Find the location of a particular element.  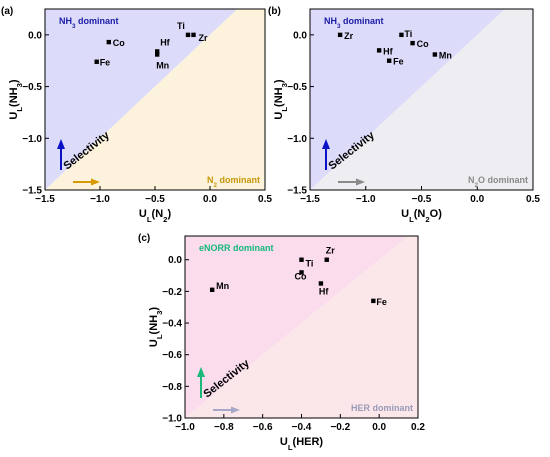

upper-region-label: eNORR dominant is located at coordinates (236, 248).